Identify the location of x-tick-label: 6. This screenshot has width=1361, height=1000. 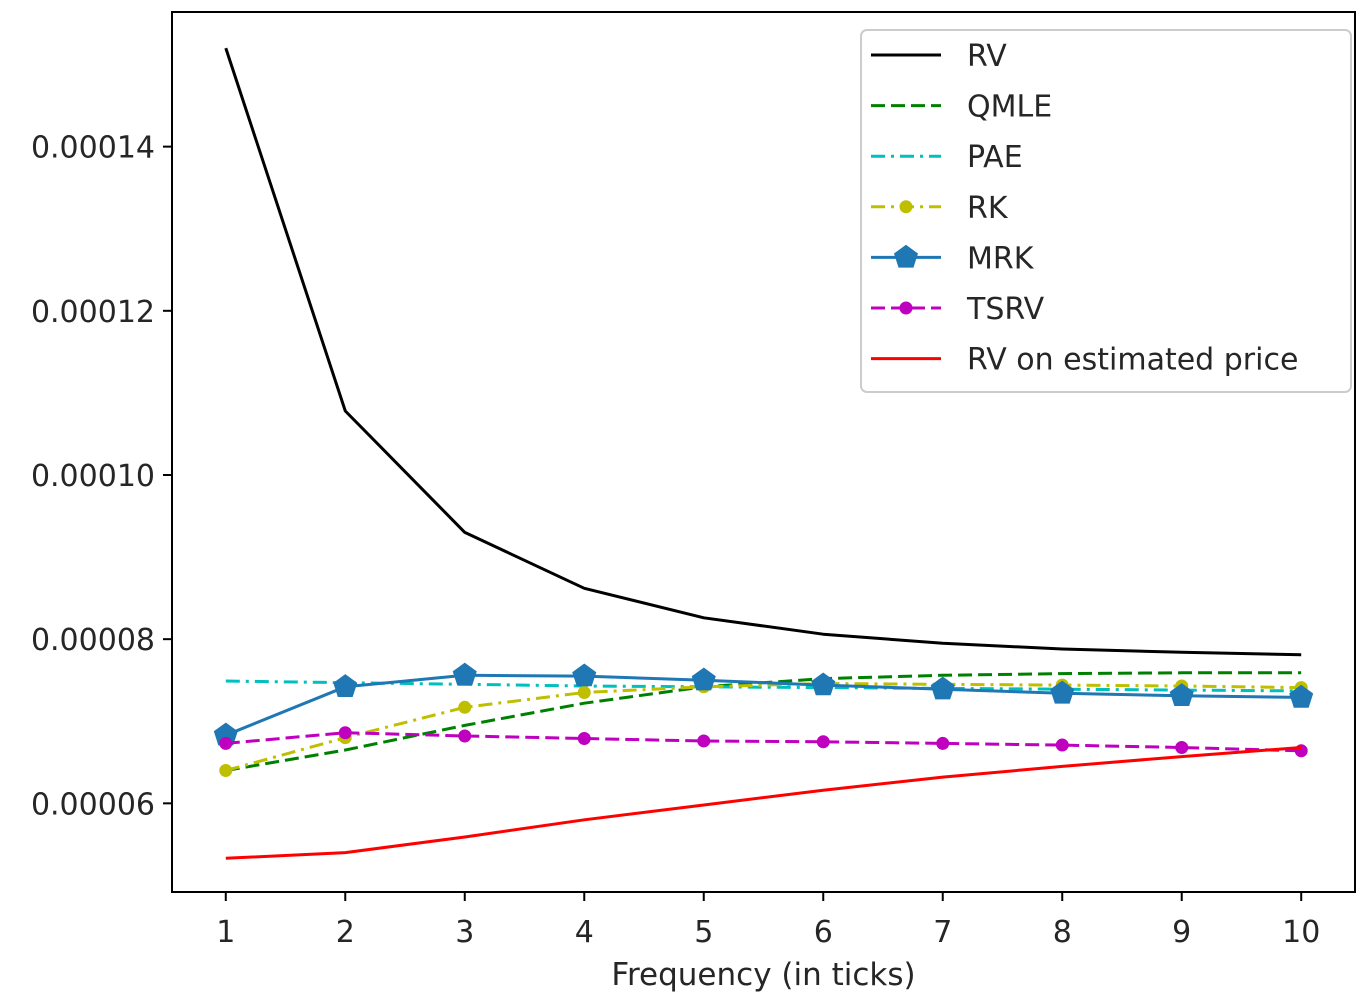
(823, 932).